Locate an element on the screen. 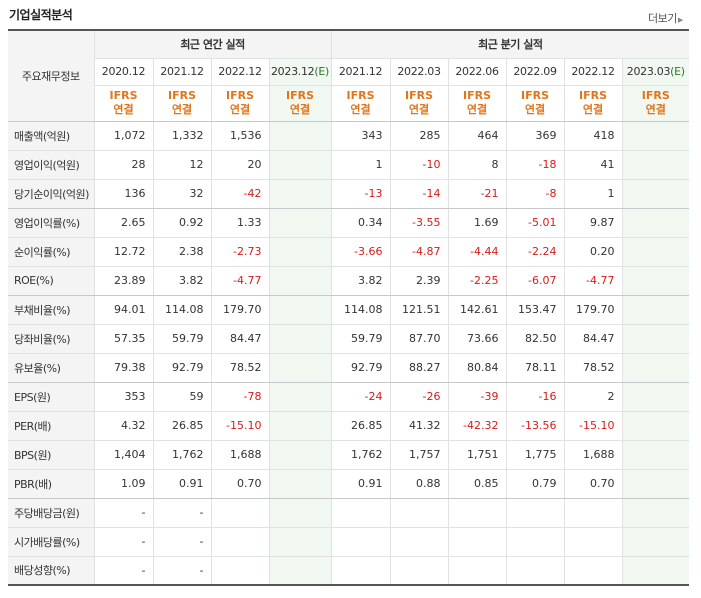  table-cell: -16 is located at coordinates (535, 397).